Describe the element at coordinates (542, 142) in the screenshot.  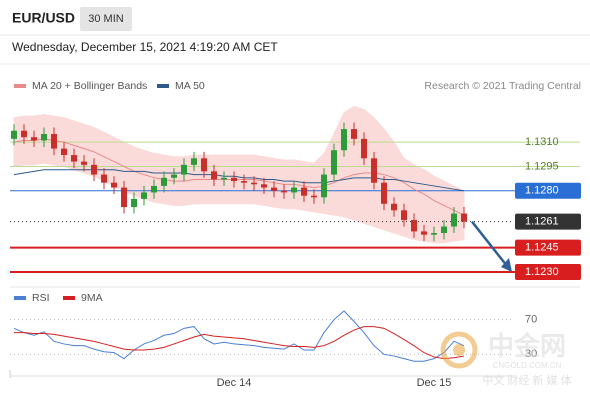
I see `level-label: 1.1310` at that location.